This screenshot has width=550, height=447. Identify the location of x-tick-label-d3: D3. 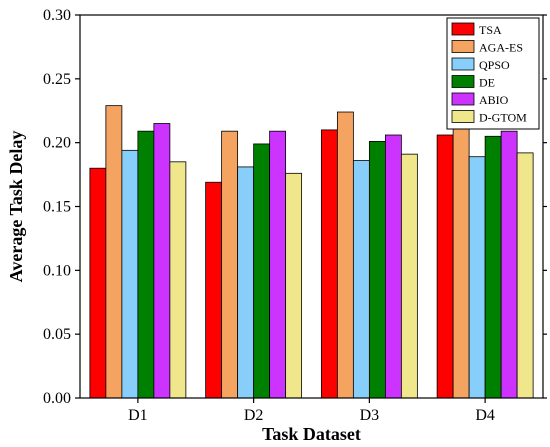
(370, 415).